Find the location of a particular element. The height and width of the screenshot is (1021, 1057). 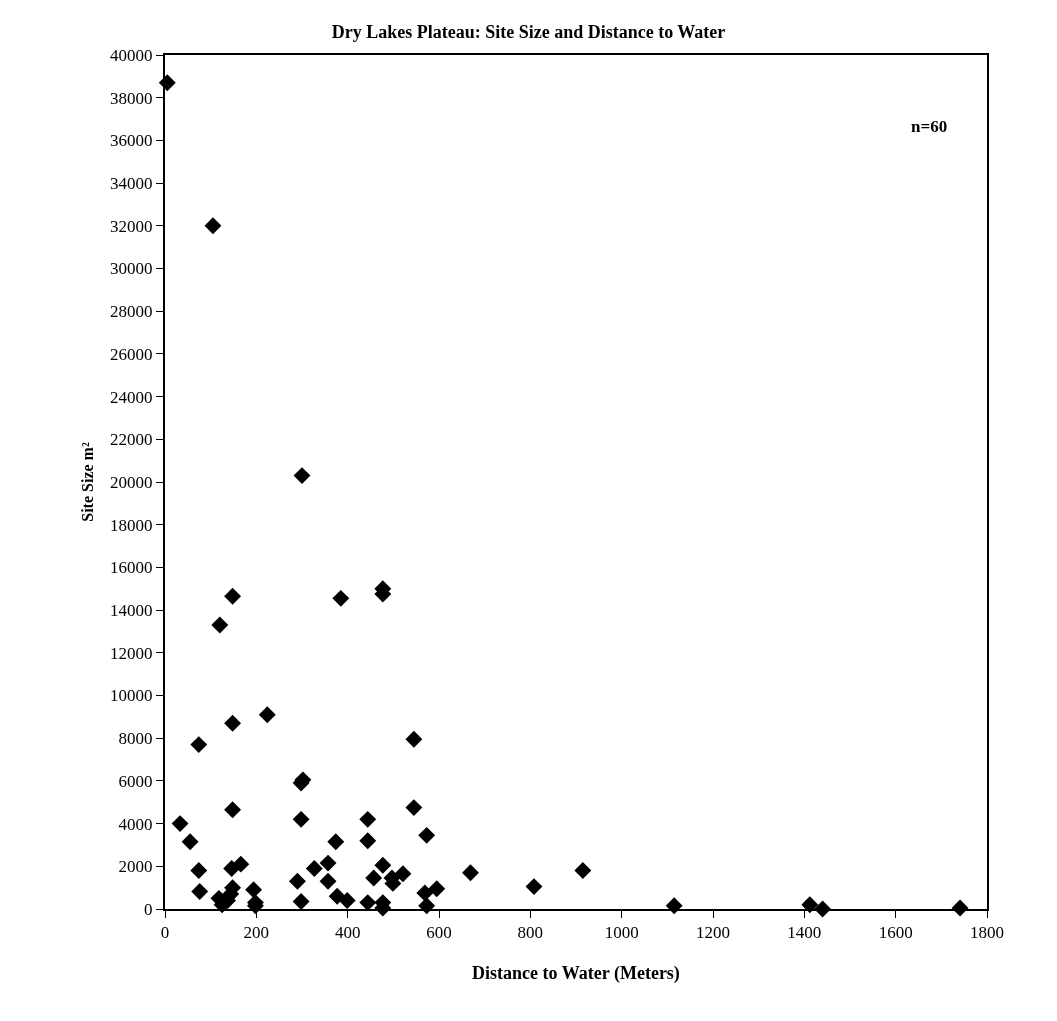

y-tick-label: 24000 is located at coordinates (131, 397).